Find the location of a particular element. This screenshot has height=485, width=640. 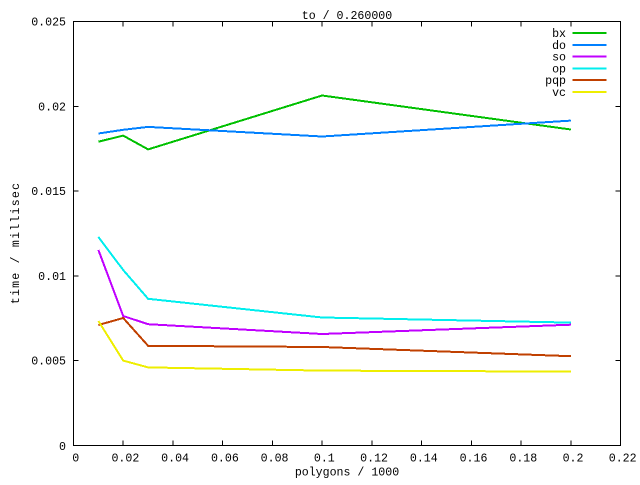

svg-text: to / 0.260000 is located at coordinates (347, 16).